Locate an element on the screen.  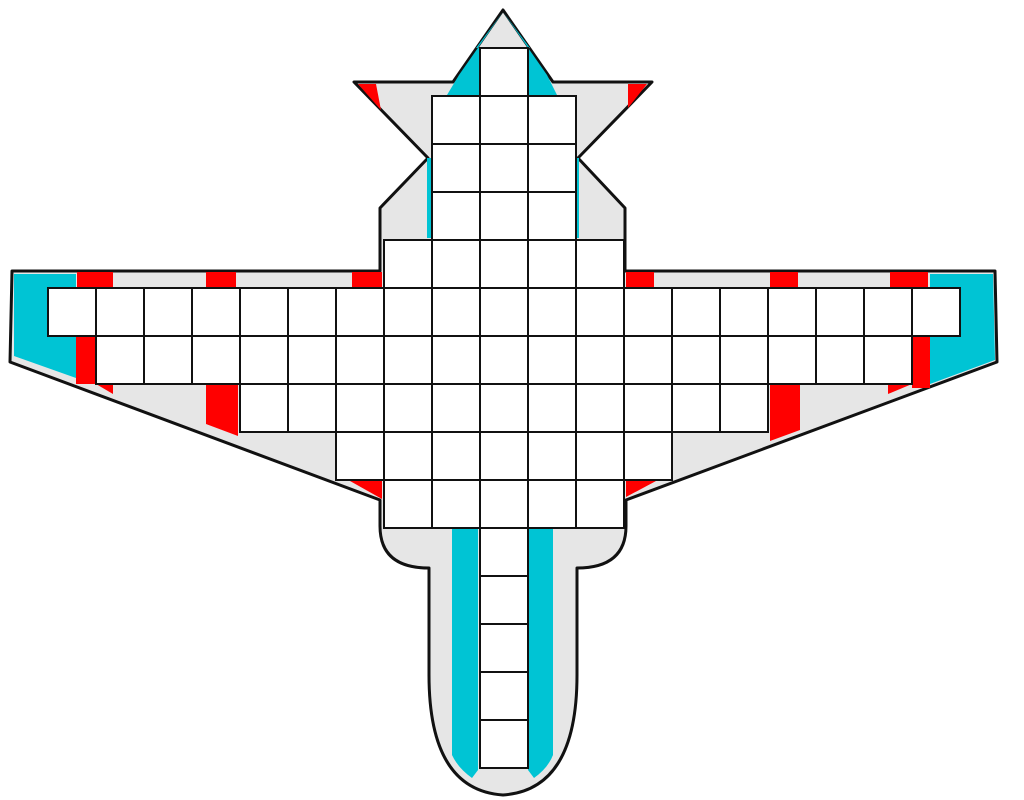
grid-cell-r8-c8 is located at coordinates (456, 456).